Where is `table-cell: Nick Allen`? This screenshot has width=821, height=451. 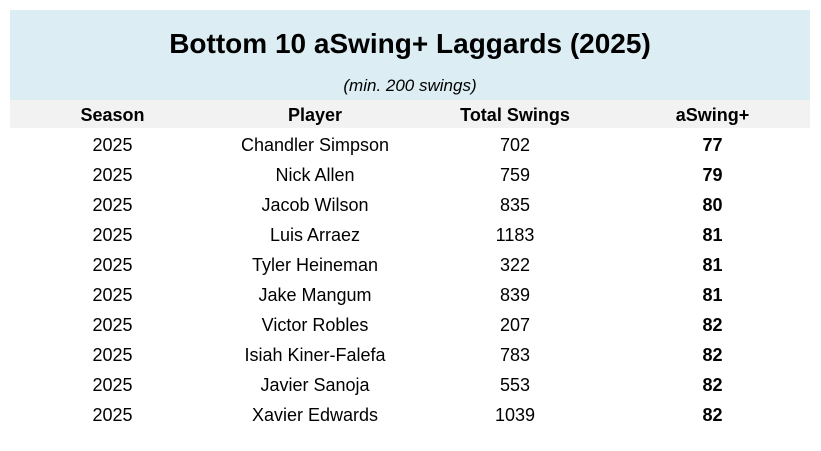
table-cell: Nick Allen is located at coordinates (315, 174).